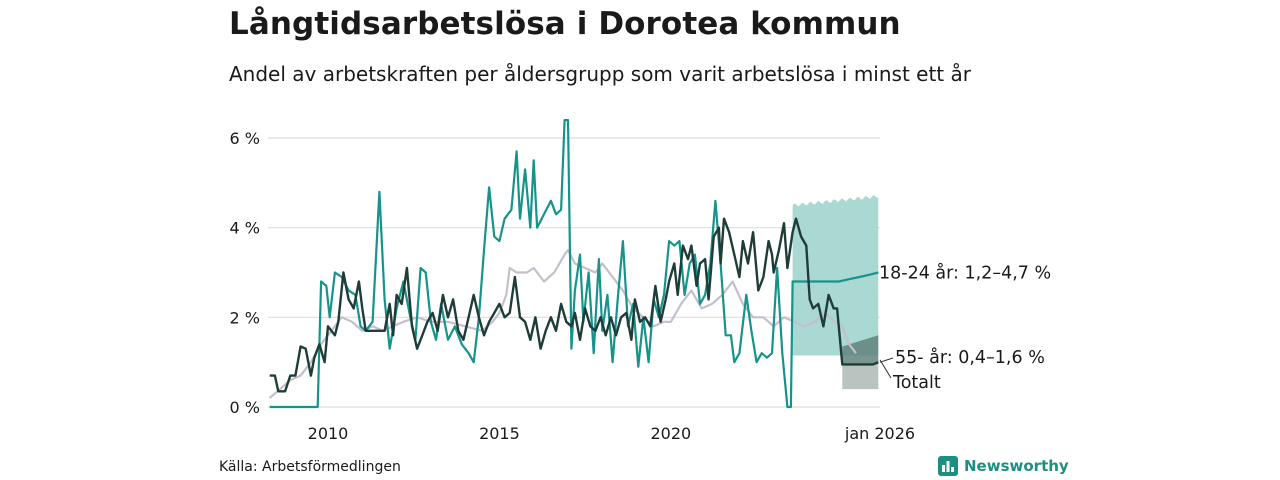 This screenshot has height=480, width=1280. What do you see at coordinates (965, 273) in the screenshot?
I see `series-label-18-24: 18-24 år: 1,2–4,7 %` at bounding box center [965, 273].